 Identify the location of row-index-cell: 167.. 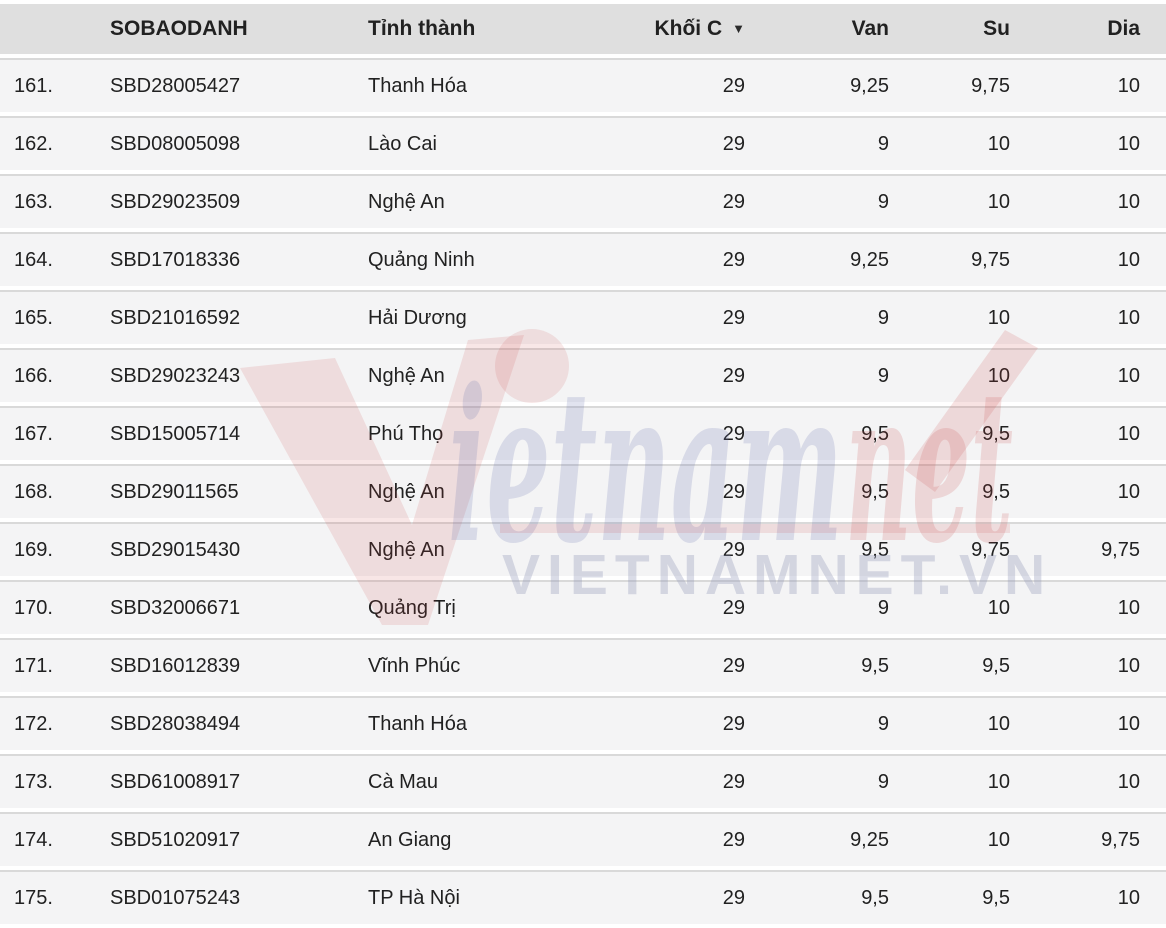
(48, 433).